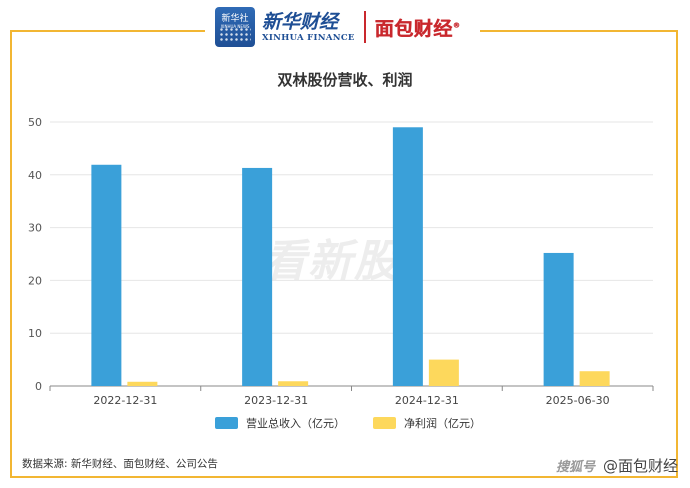 This screenshot has width=690, height=488. Describe the element at coordinates (575, 467) in the screenshot. I see `sohu-tag: 搜狐号` at that location.